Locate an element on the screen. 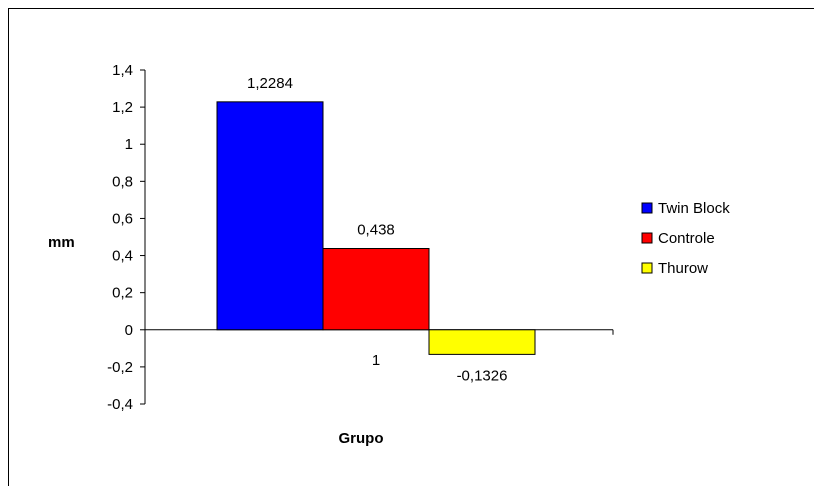 This screenshot has width=814, height=486. legend-label: Twin Block is located at coordinates (694, 208).